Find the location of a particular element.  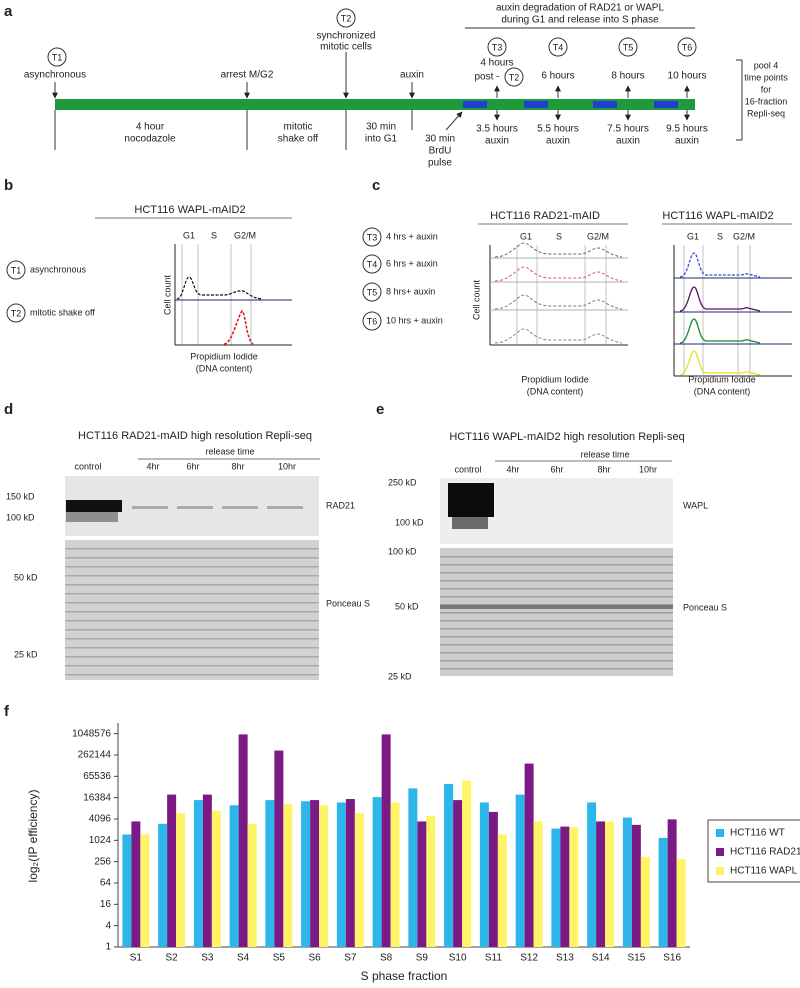

label: 8 hrs+ auxin is located at coordinates (410, 291).